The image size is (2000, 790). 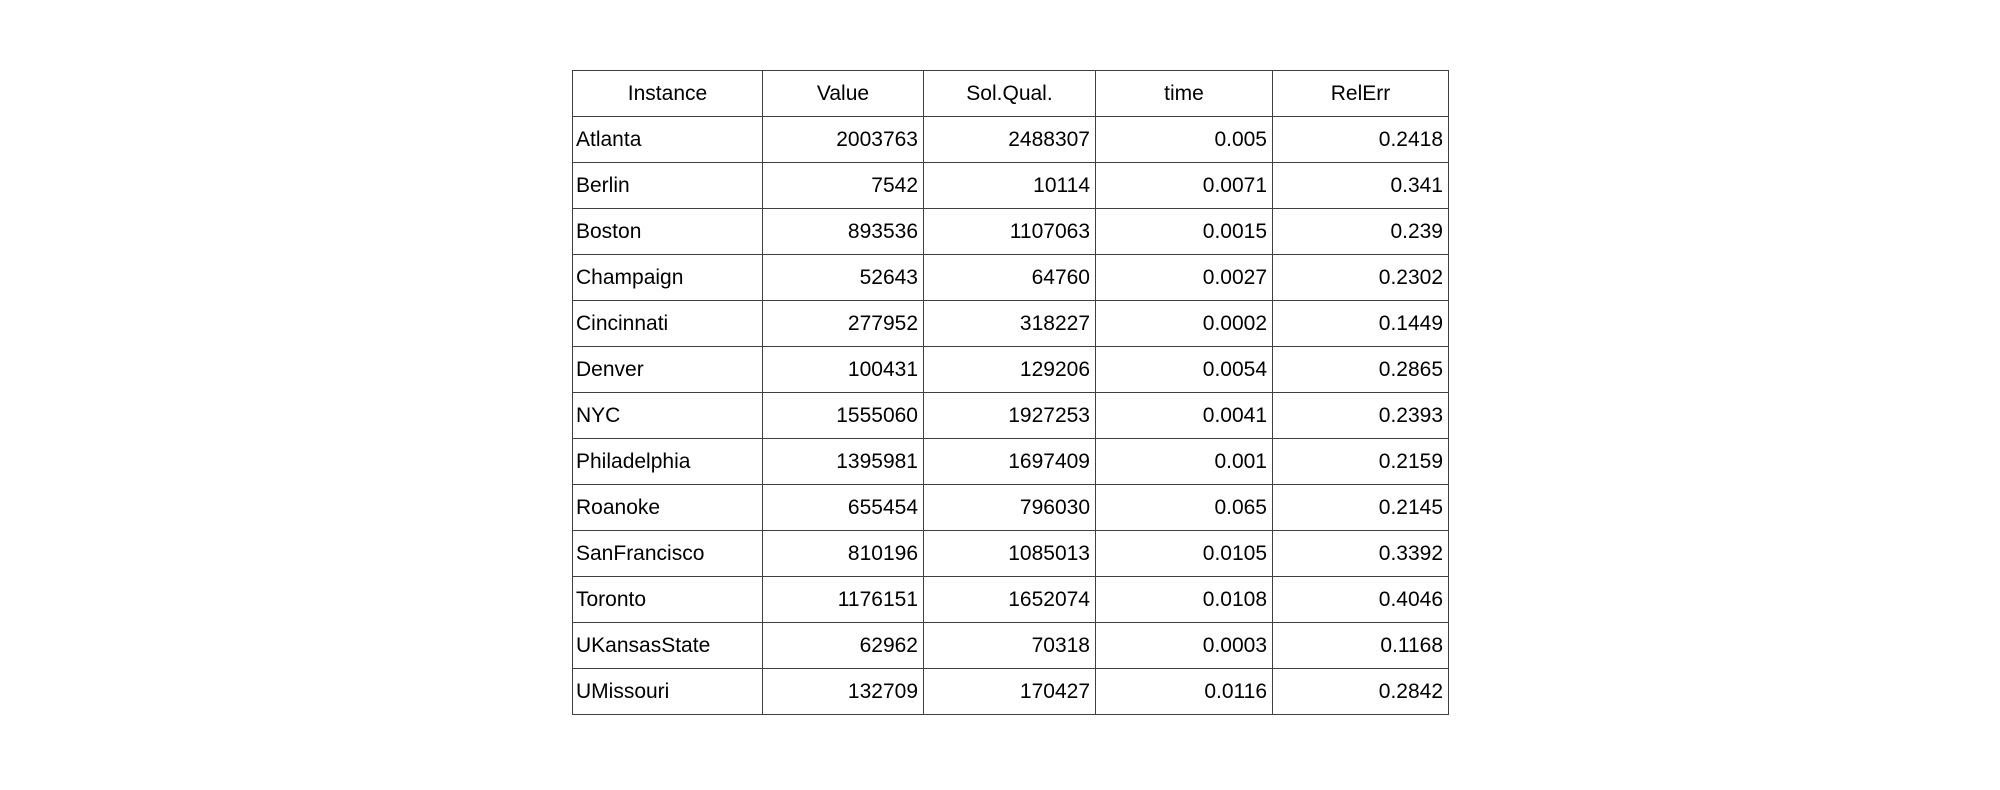 I want to click on table-cell-sol_qual: 1927253, so click(x=1009, y=415).